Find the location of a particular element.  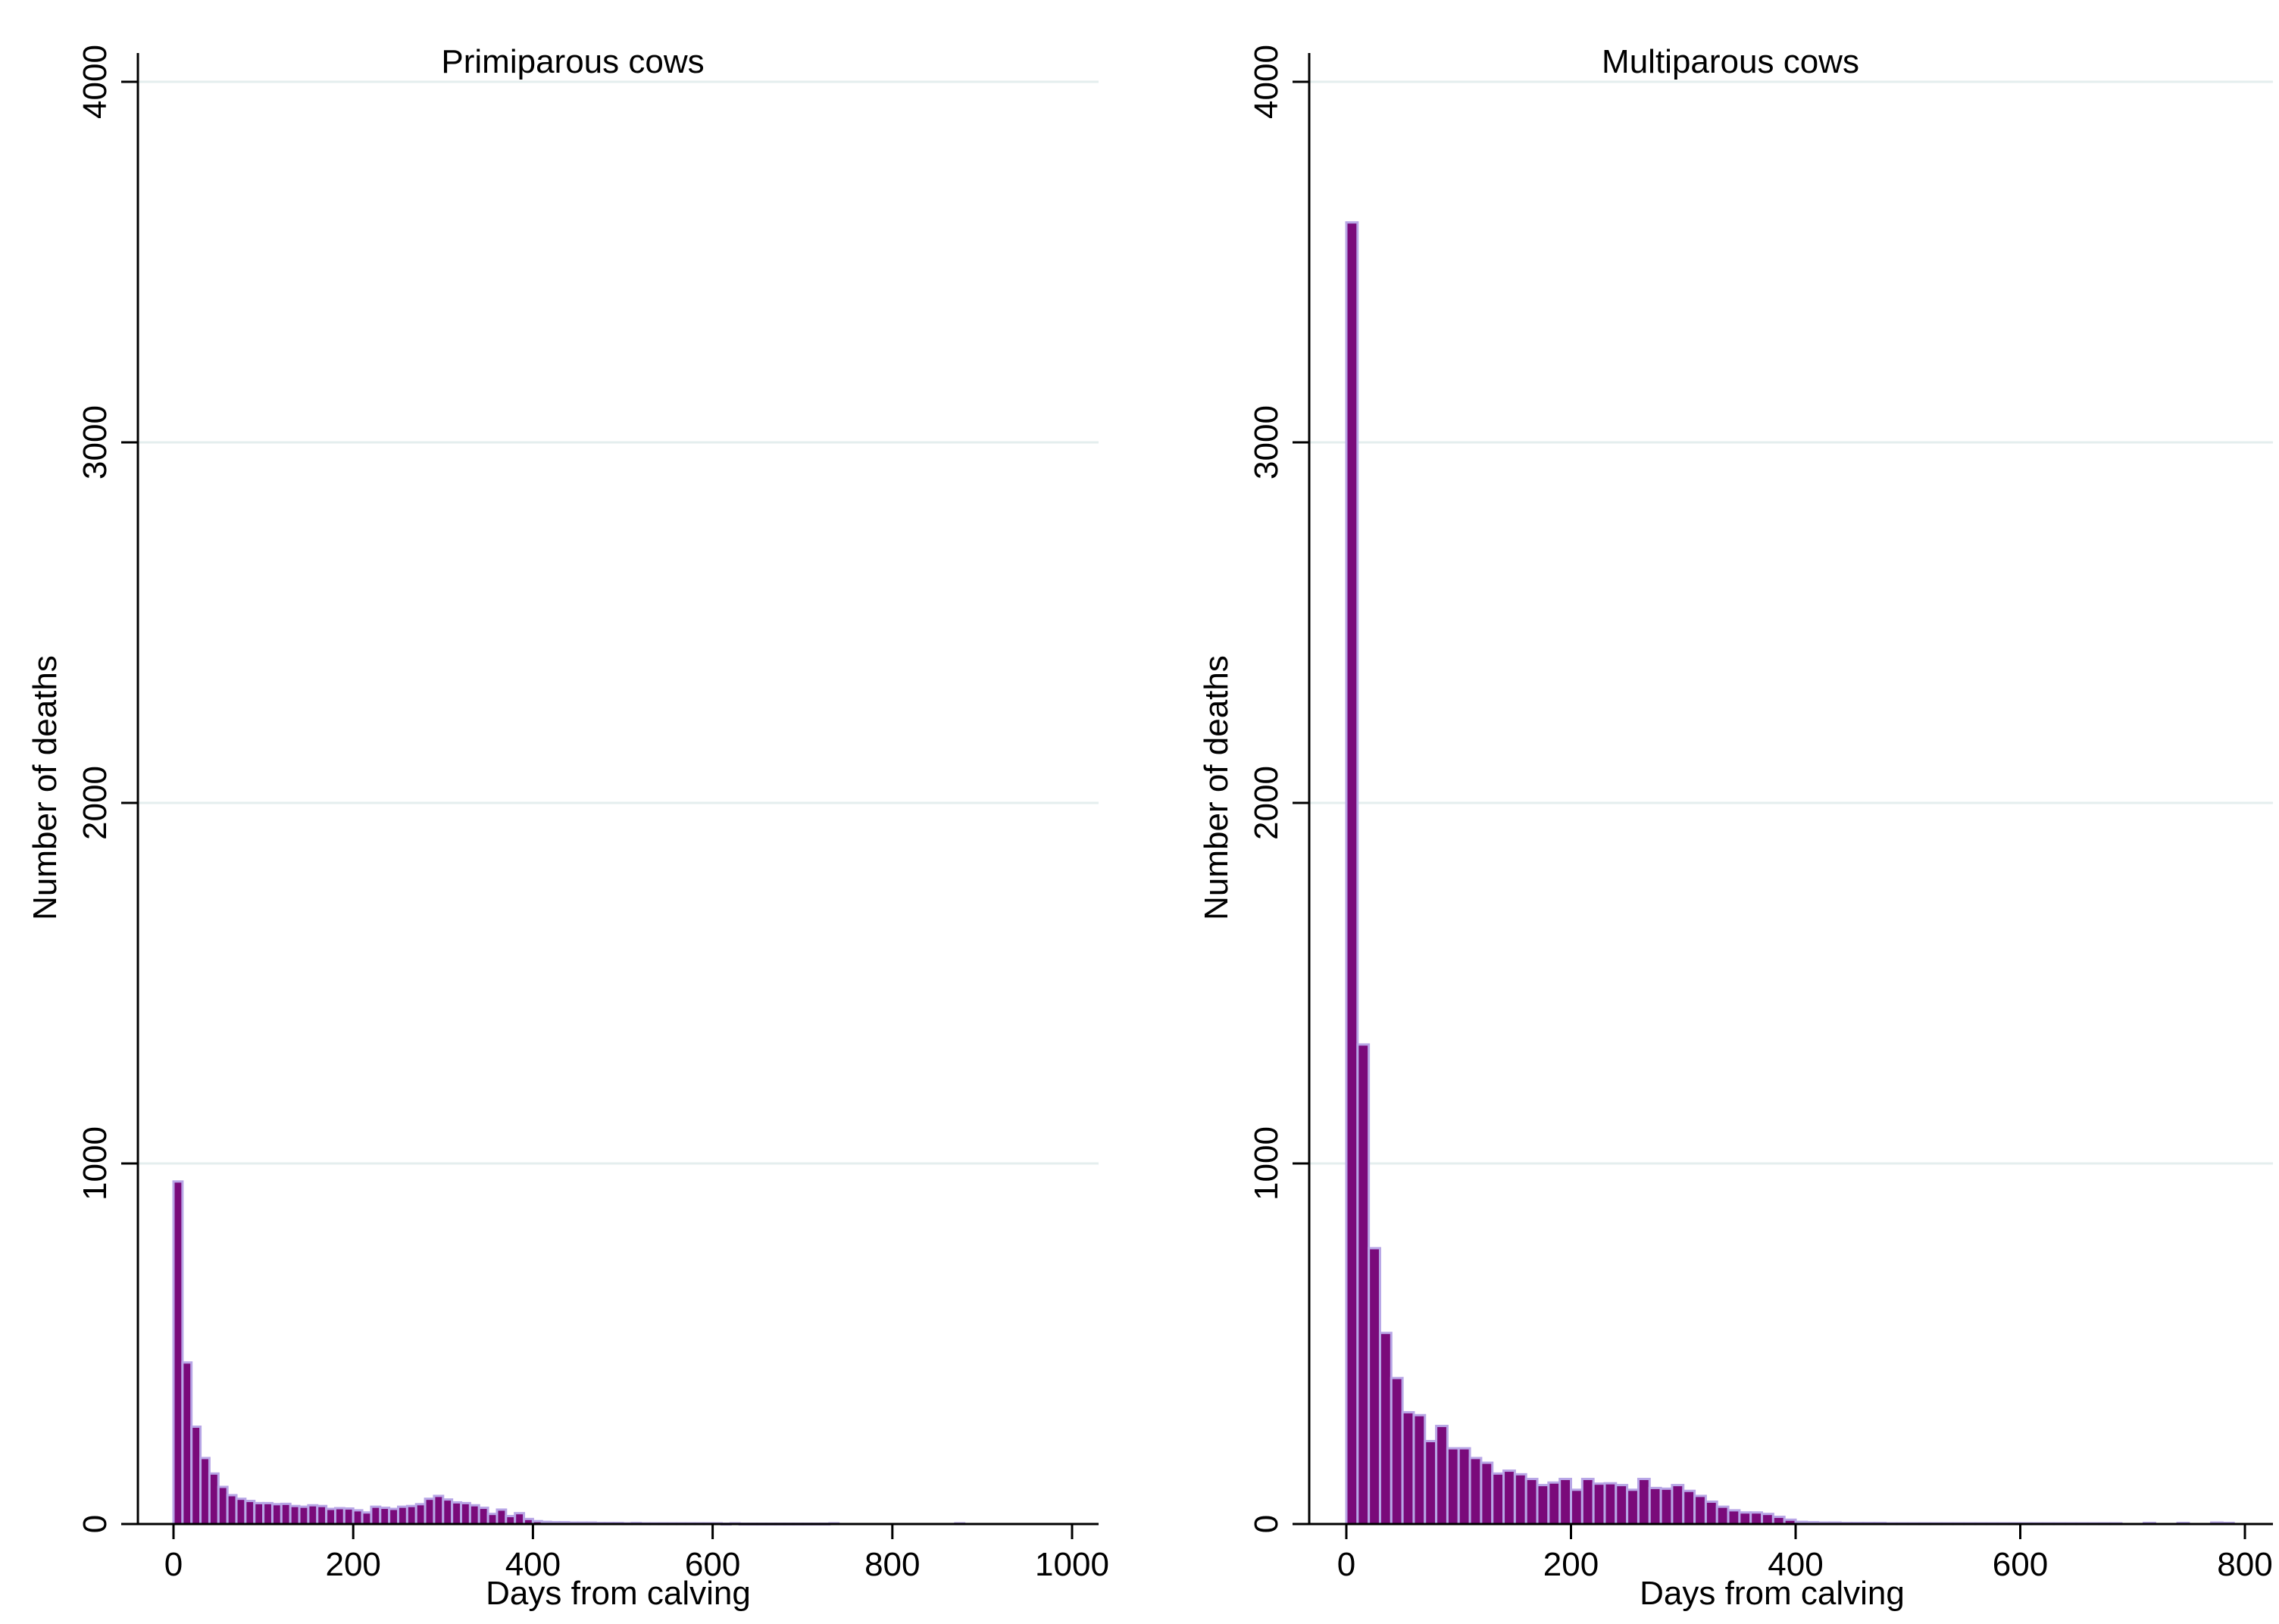

x-axis-label-primiparous: Days from calving is located at coordinates (618, 1593).